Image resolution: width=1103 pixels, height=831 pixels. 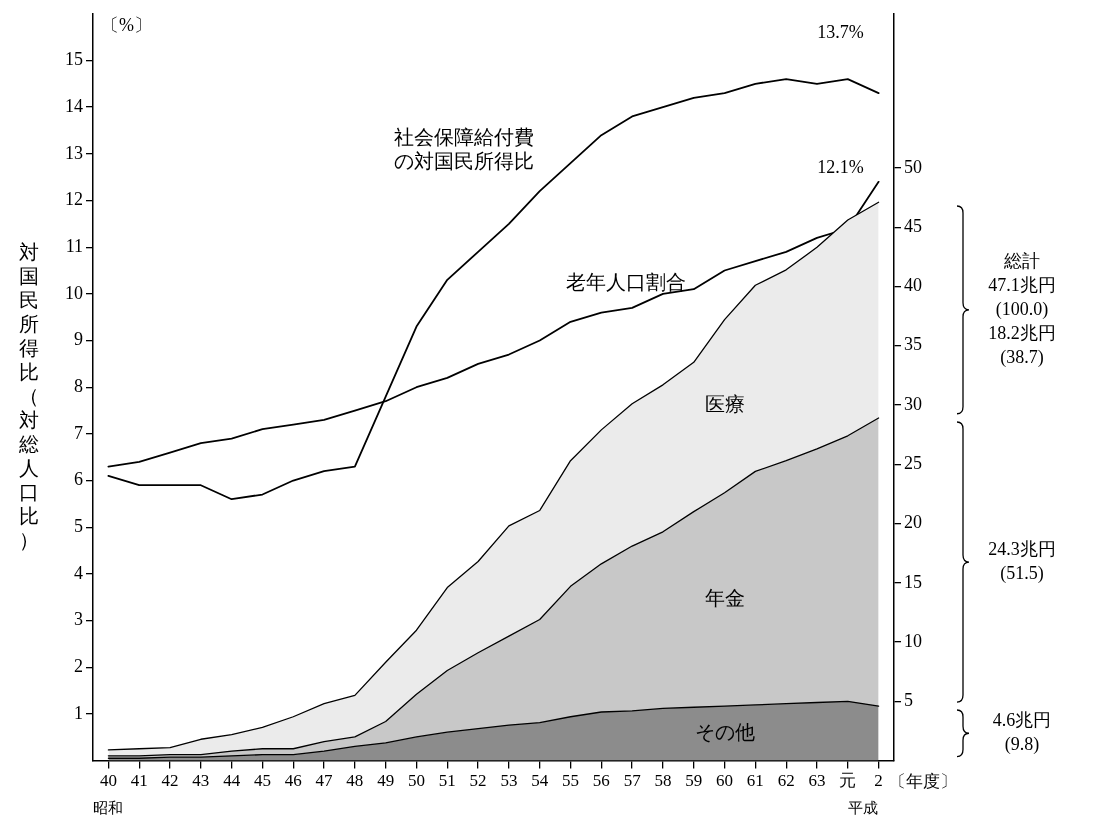 I want to click on x-tick-label: 50, so click(x=416, y=781).